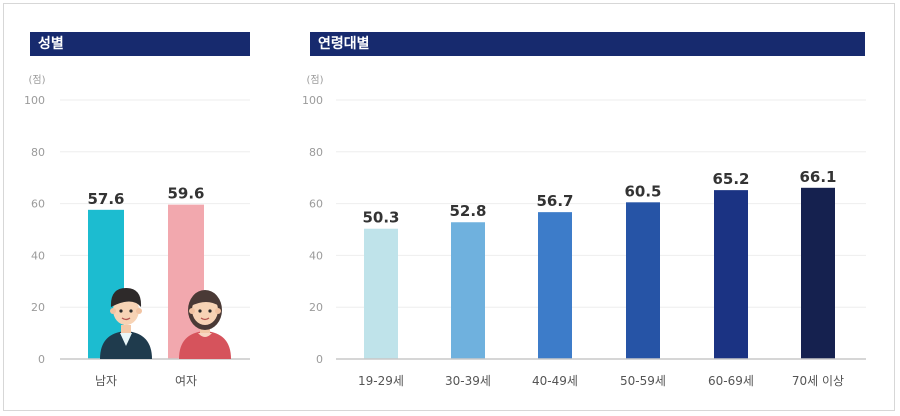 The image size is (900, 416). Describe the element at coordinates (587, 44) in the screenshot. I see `age-panel-title: 연령대별` at that location.